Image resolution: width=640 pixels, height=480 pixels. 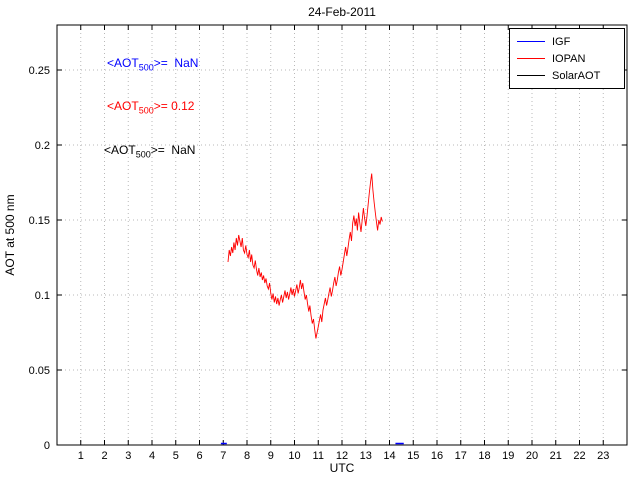 I want to click on x-tick-label: 12, so click(x=342, y=456).